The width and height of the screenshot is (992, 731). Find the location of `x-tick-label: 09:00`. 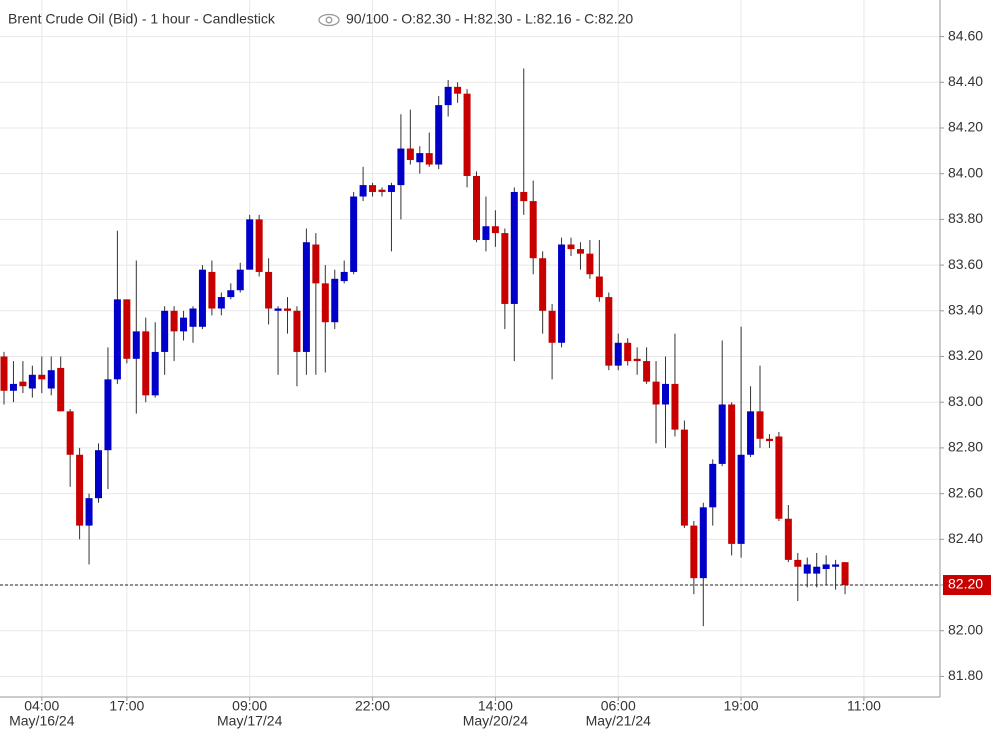

x-tick-label: 09:00 is located at coordinates (249, 706).